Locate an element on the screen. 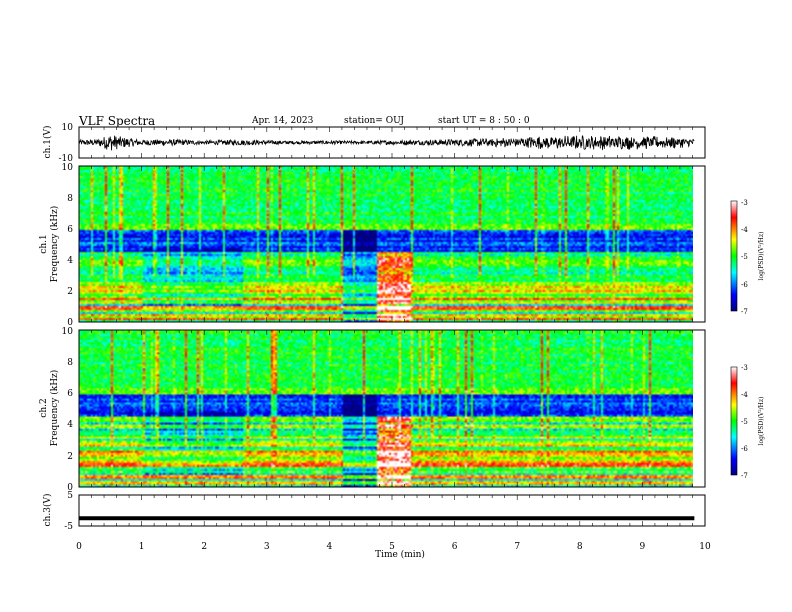 This screenshot has height=612, width=792. ch1-spectrogram-yticks: 0 2 4 6 8 10 is located at coordinates (68, 245).